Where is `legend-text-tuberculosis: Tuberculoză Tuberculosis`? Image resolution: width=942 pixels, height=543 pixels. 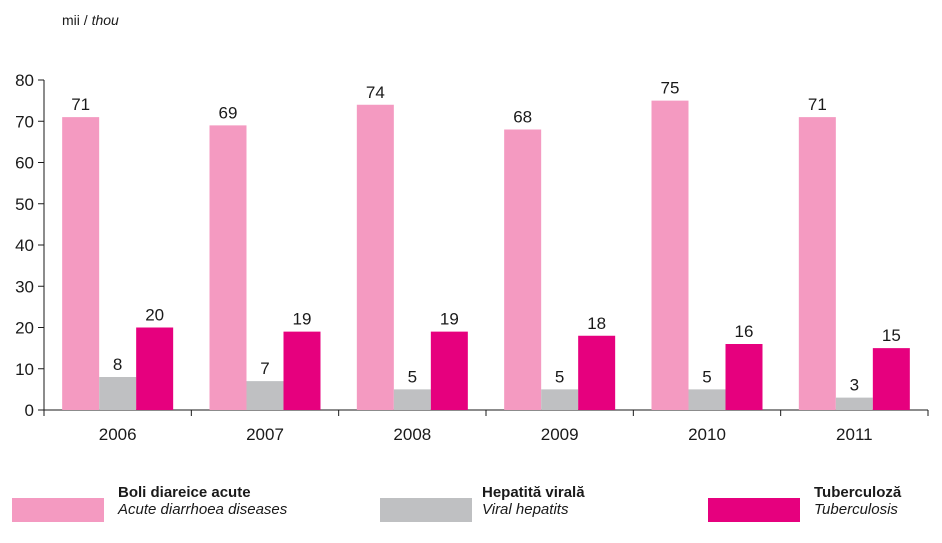
legend-text-tuberculosis: Tuberculoză Tuberculosis is located at coordinates (857, 501).